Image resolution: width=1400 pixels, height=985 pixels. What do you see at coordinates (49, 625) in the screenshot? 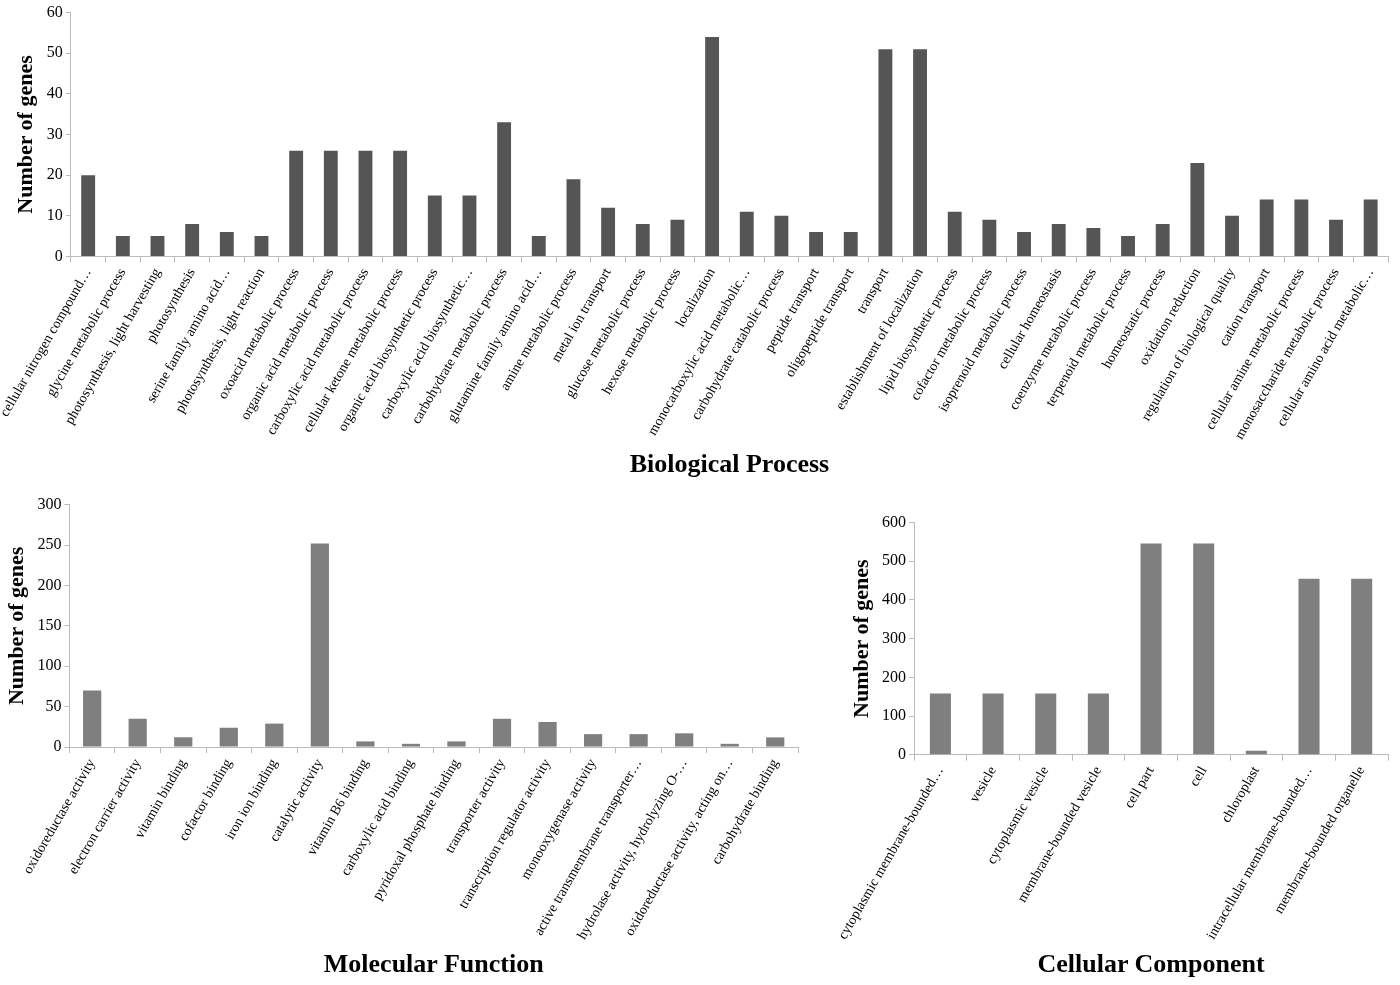
I see `y-tick-label: 150` at bounding box center [49, 625].